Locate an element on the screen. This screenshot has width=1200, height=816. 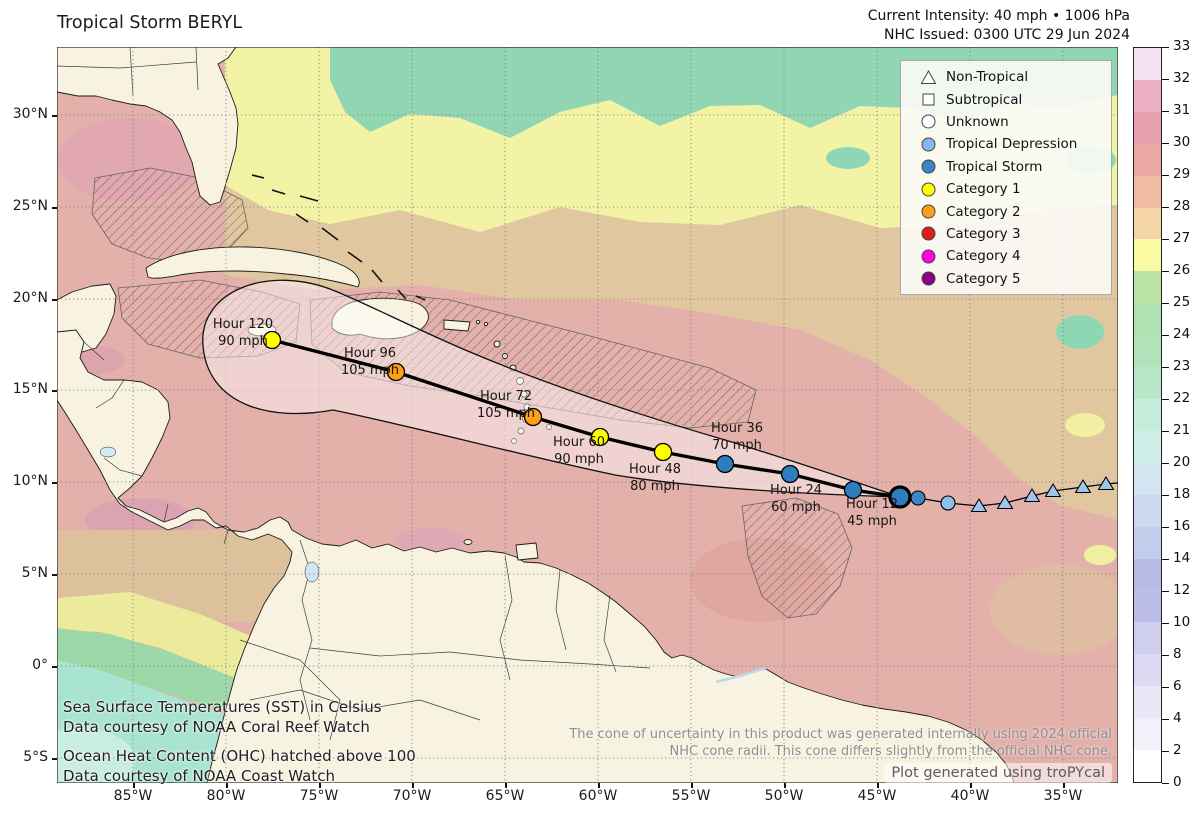
land-bahamas is located at coordinates (338, 237).